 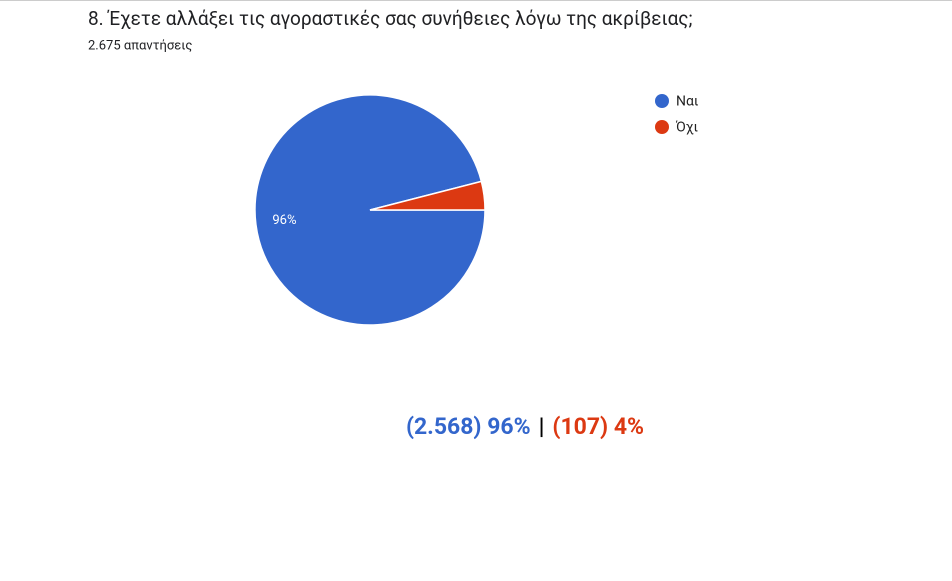 What do you see at coordinates (598, 426) in the screenshot?
I see `annotation-part: (107) 4%` at bounding box center [598, 426].